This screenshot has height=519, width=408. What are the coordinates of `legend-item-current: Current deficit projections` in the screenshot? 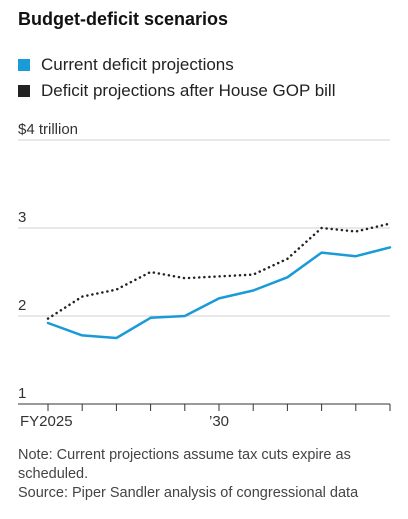 It's located at (176, 65).